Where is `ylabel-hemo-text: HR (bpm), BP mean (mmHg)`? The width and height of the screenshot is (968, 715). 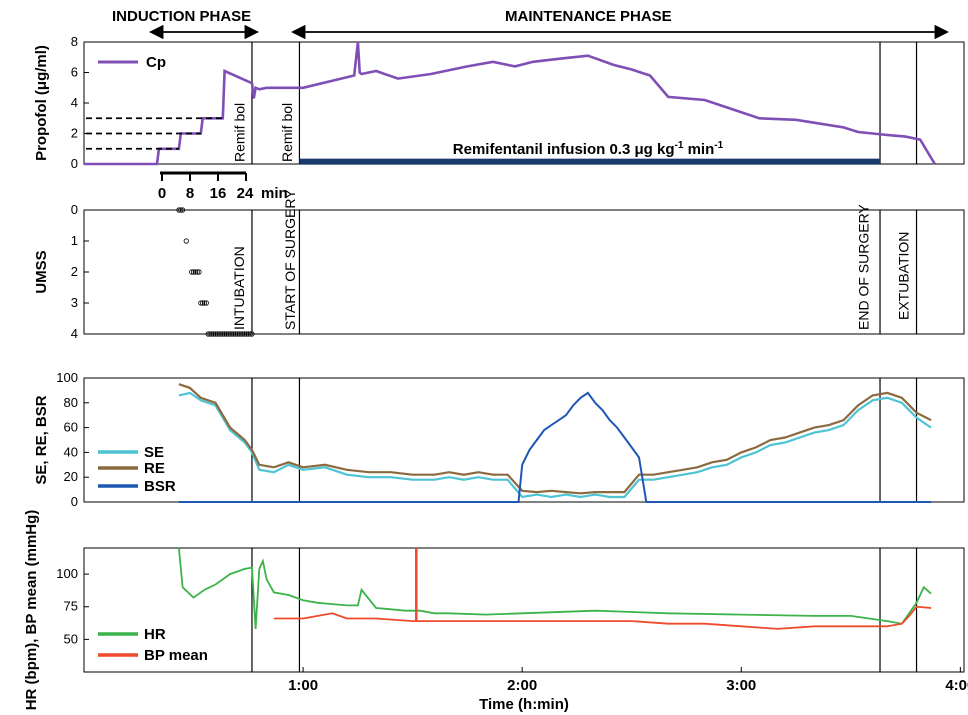
ylabel-hemo-text: HR (bpm), BP mean (mmHg) is located at coordinates (31, 610).